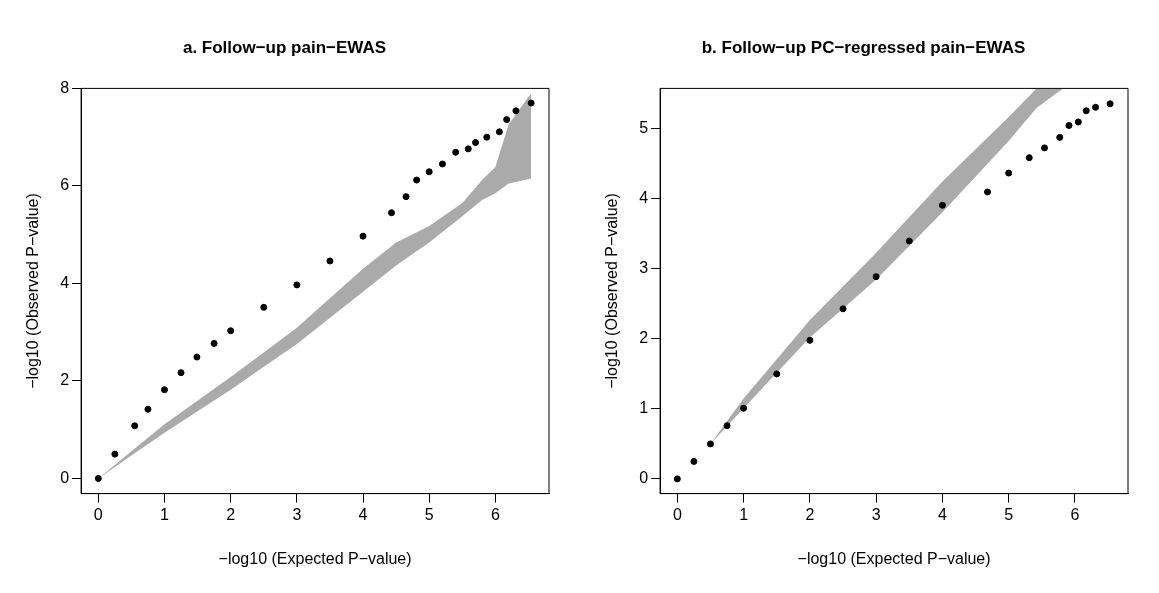 Image resolution: width=1159 pixels, height=593 pixels. I want to click on y-tick-label: 8, so click(65, 87).